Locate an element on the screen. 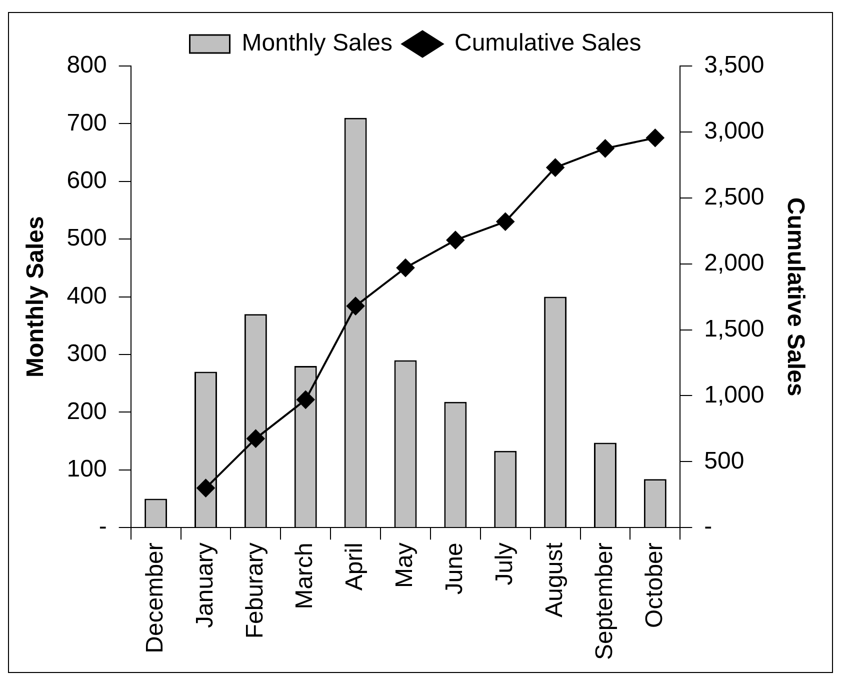 The height and width of the screenshot is (681, 843). x-tick-label: January is located at coordinates (204, 585).